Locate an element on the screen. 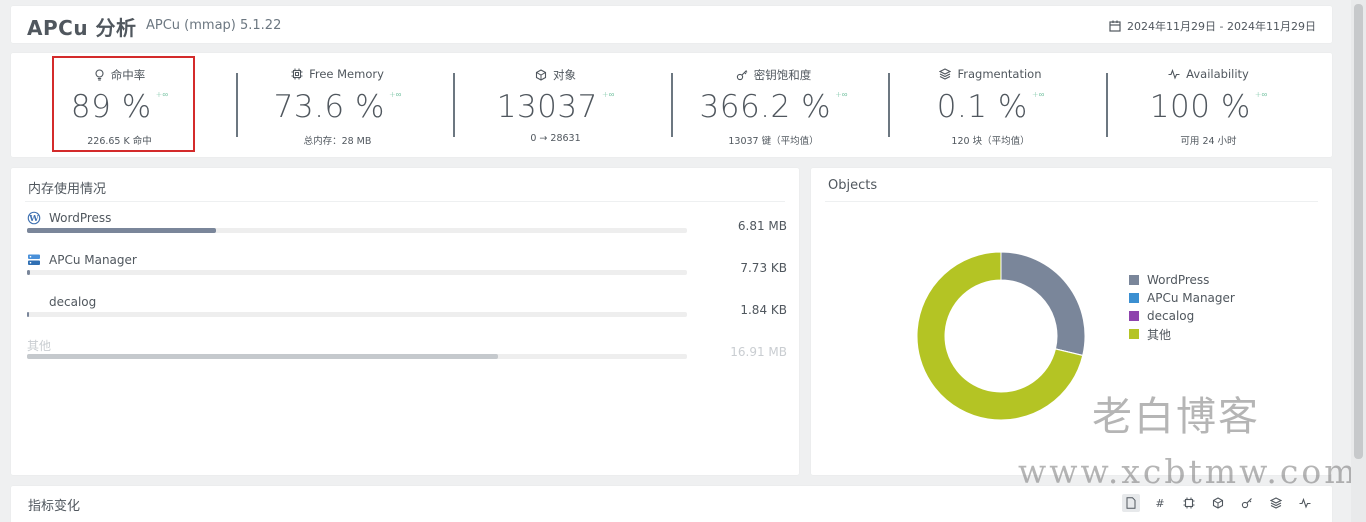 Image resolution: width=1366 pixels, height=522 pixels. metric-switcher: # is located at coordinates (1218, 503).